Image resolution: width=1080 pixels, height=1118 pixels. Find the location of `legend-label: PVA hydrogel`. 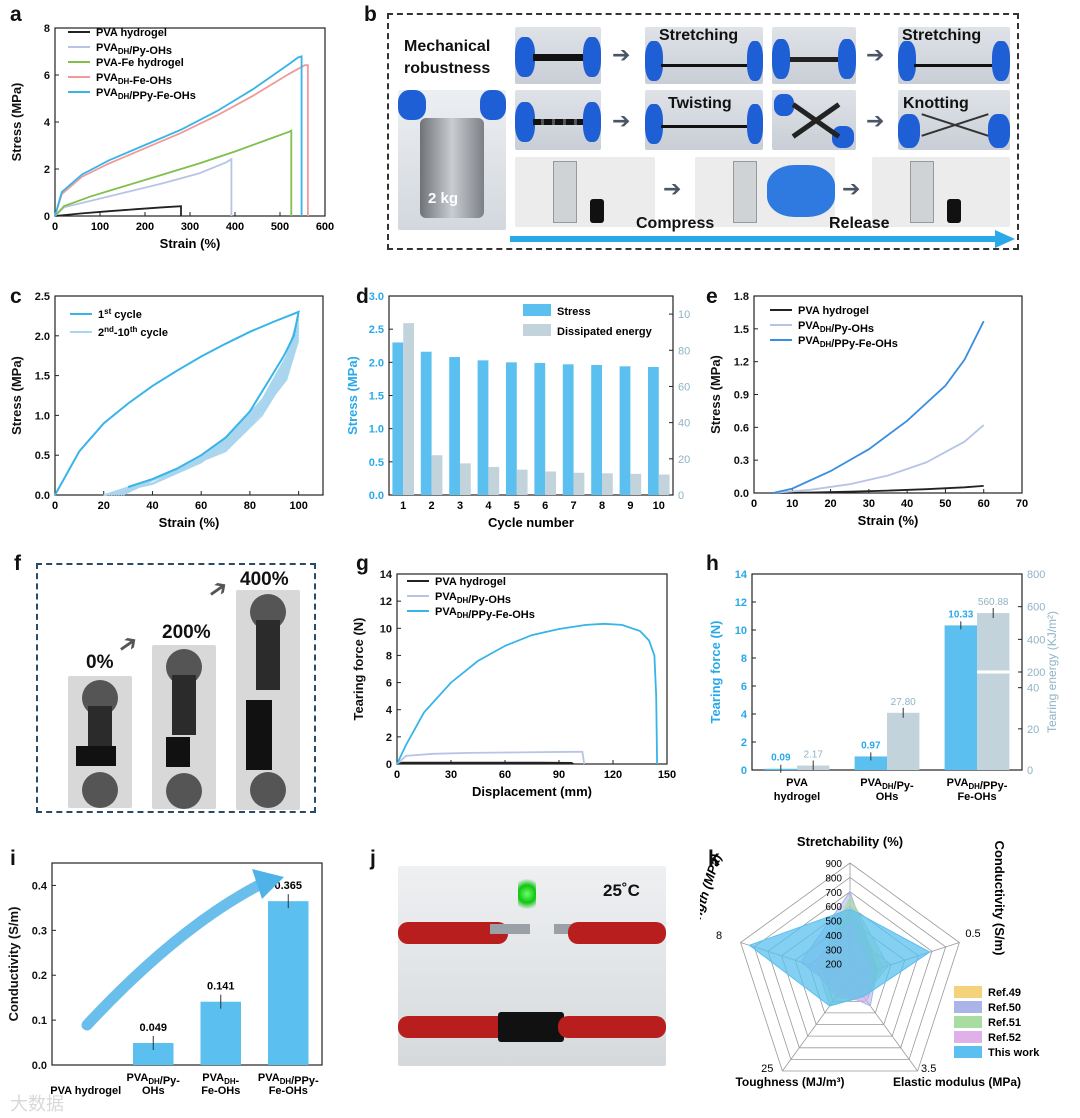

legend-label: PVA hydrogel is located at coordinates (833, 311).